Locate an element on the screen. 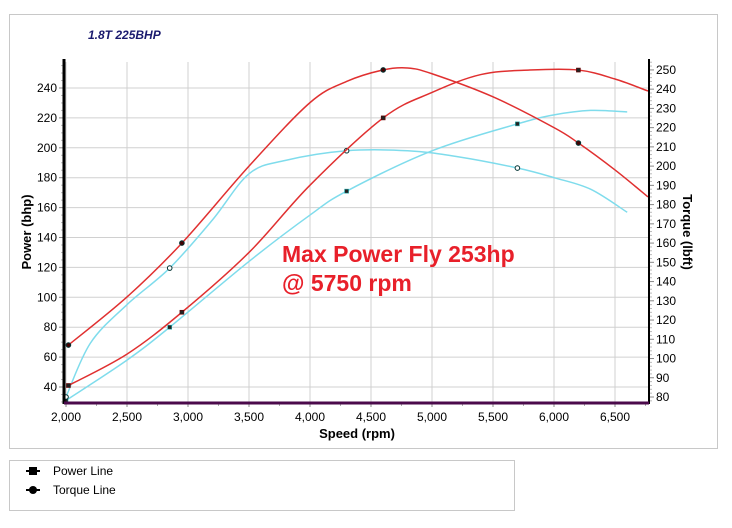 Image resolution: width=732 pixels, height=528 pixels. legend-label-power: Power Line is located at coordinates (83, 471).